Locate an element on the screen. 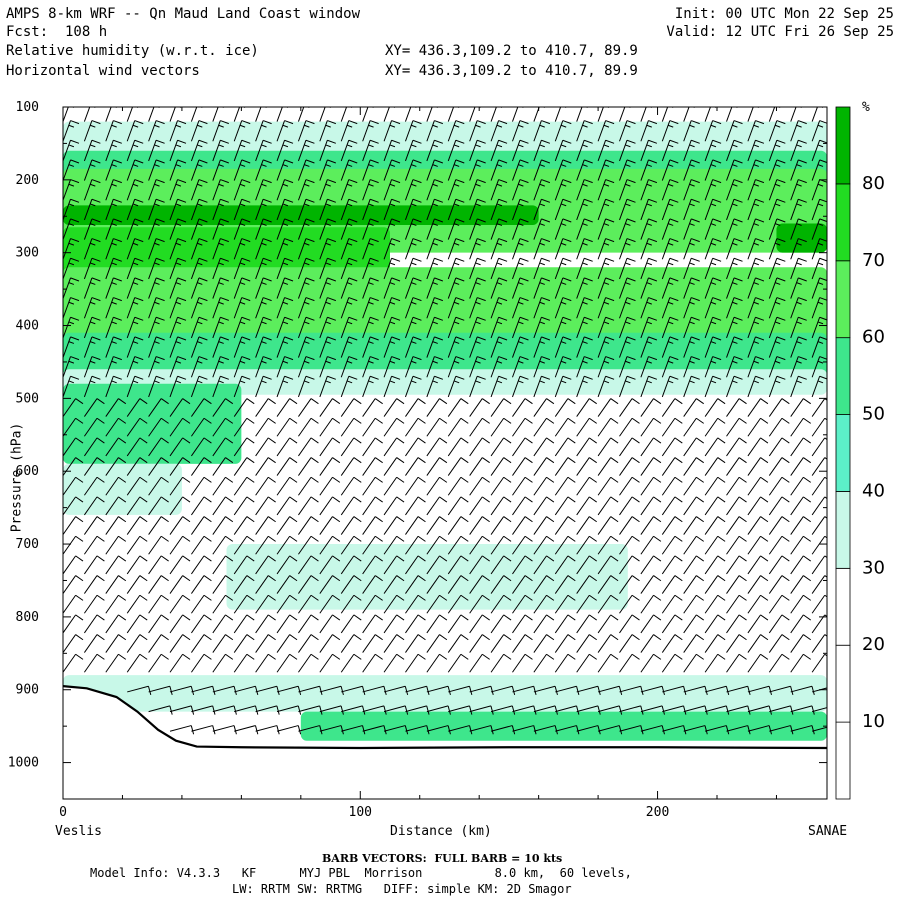 This screenshot has width=900, height=900. terrain-line is located at coordinates (445, 741).